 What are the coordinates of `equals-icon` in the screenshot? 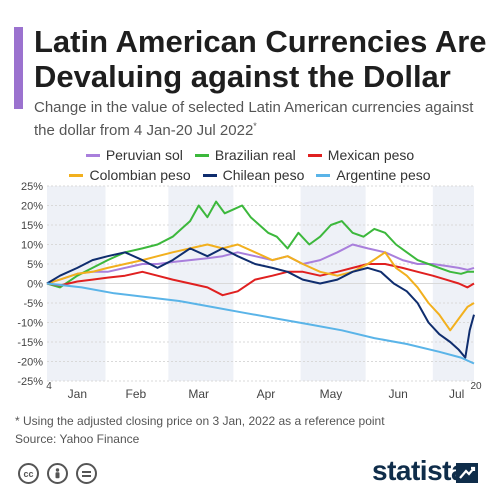 It's located at (86, 473).